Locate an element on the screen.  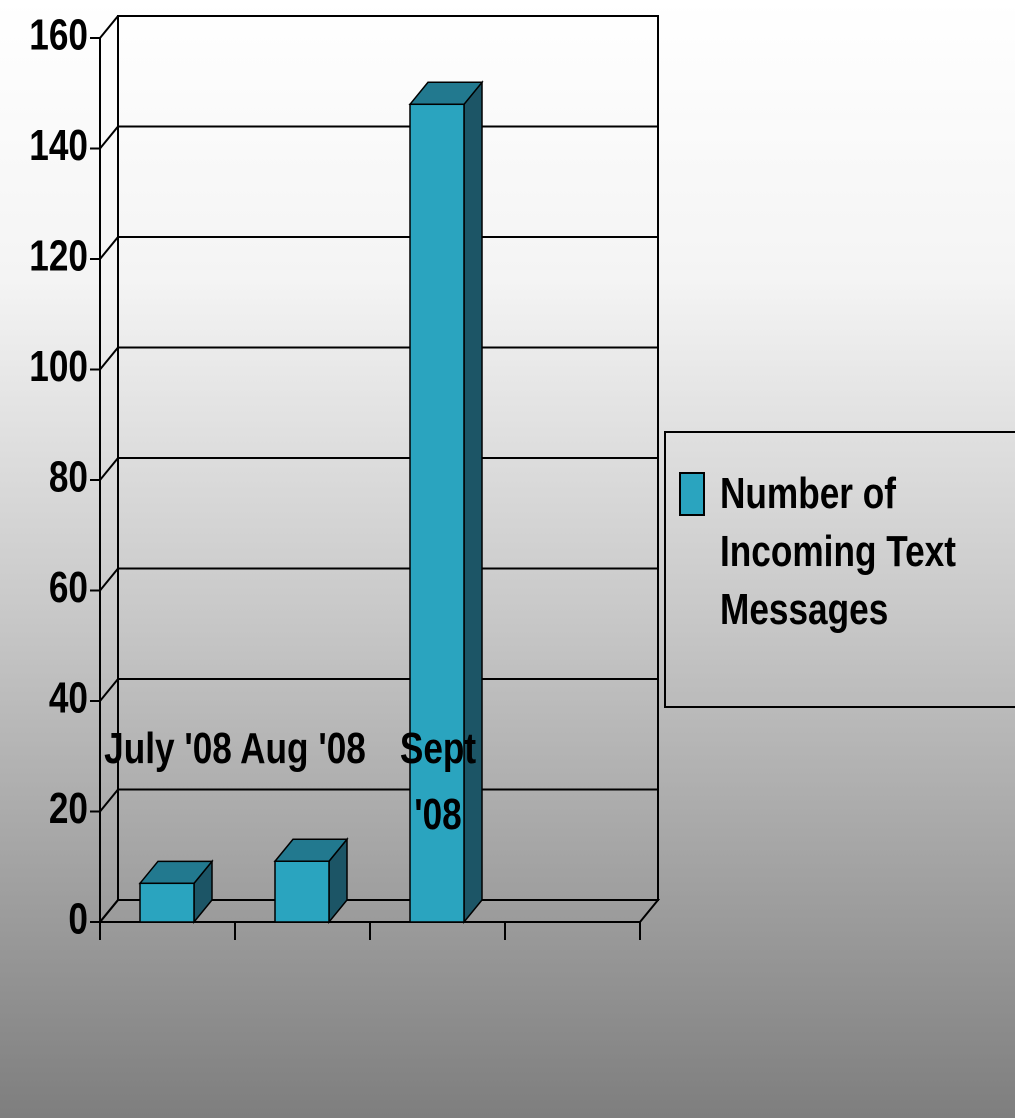
y-tick-label: 60 is located at coordinates (68, 587).